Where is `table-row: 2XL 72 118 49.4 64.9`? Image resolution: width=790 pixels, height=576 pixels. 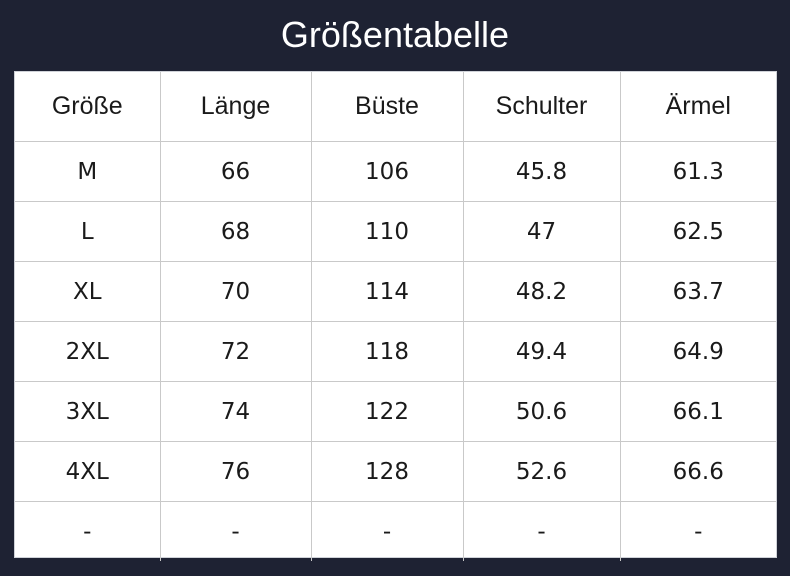
table-row: 2XL 72 118 49.4 64.9 is located at coordinates (395, 351).